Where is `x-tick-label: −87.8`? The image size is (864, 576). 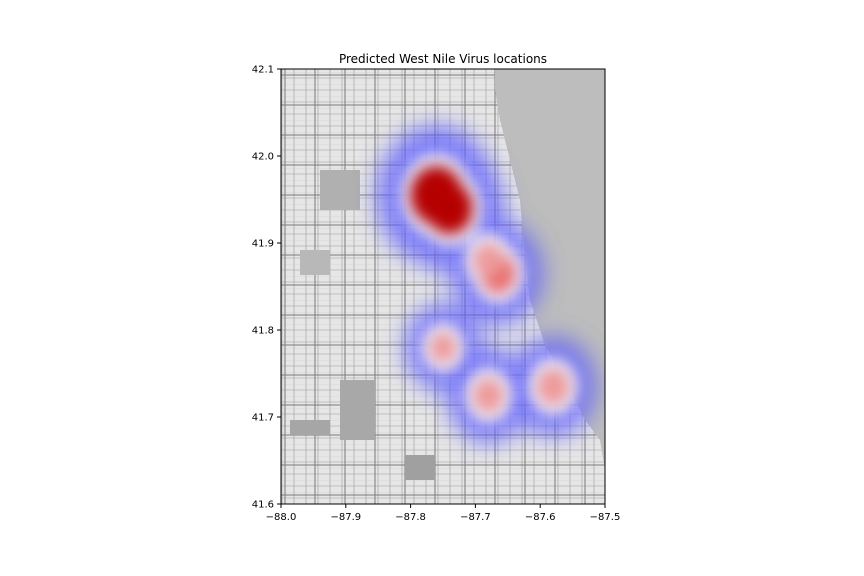
x-tick-label: −87.8 is located at coordinates (410, 517).